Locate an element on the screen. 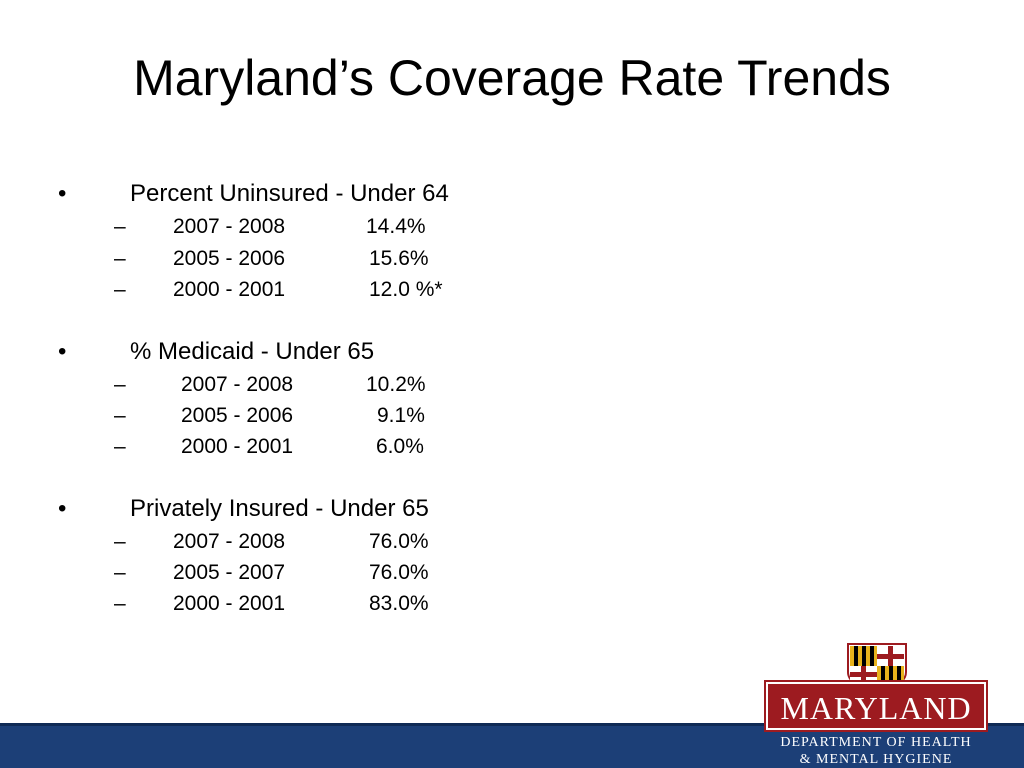  logo-wordmark-box: MARYLAND is located at coordinates (876, 706).